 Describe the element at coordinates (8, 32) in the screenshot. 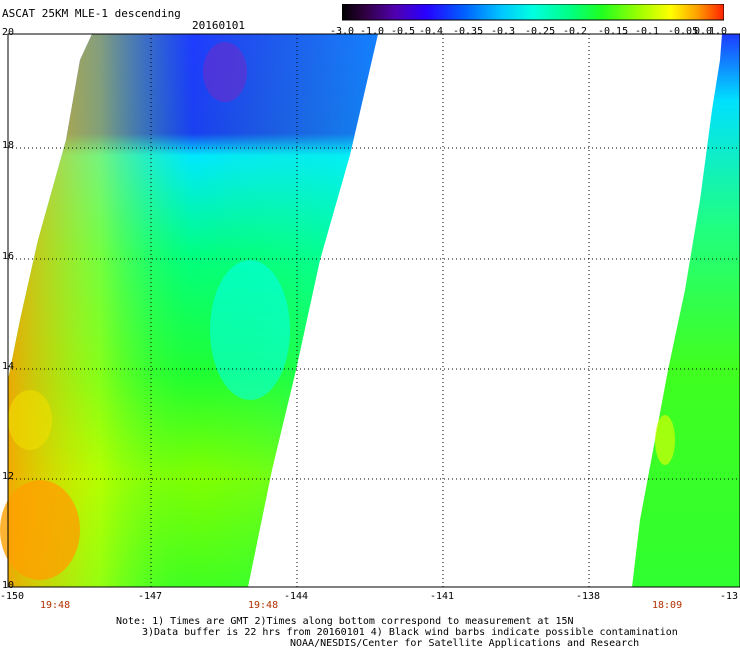

I see `lat-label-20: 20` at that location.